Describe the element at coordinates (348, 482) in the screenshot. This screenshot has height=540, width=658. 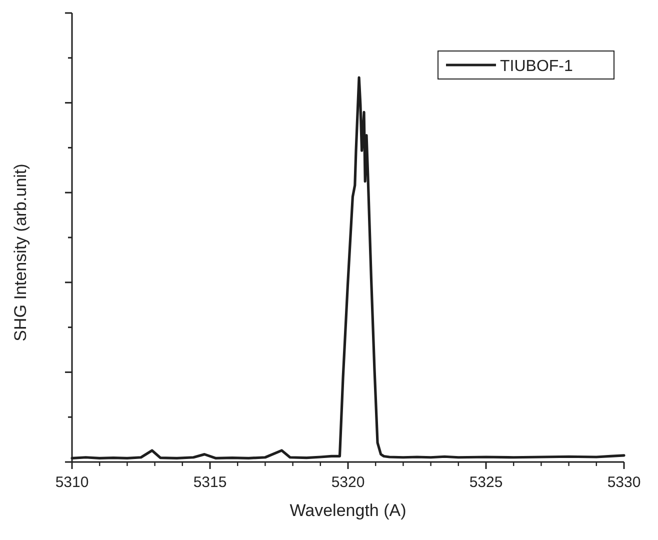
I see `x-tick-label: 5320` at that location.